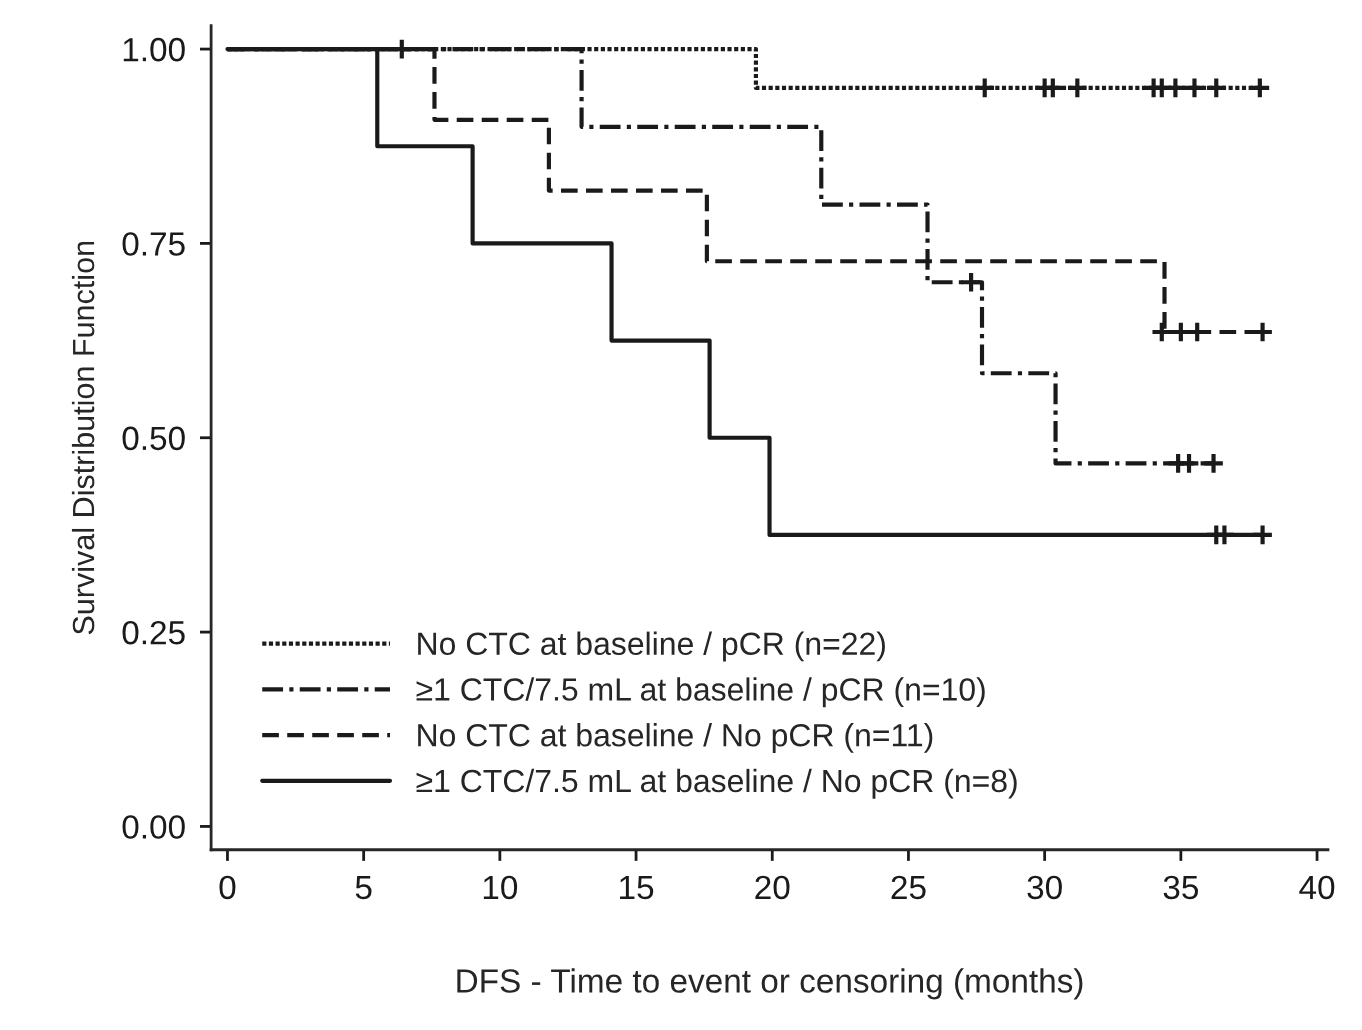  I want to click on x-tick-label: 20, so click(772, 887).